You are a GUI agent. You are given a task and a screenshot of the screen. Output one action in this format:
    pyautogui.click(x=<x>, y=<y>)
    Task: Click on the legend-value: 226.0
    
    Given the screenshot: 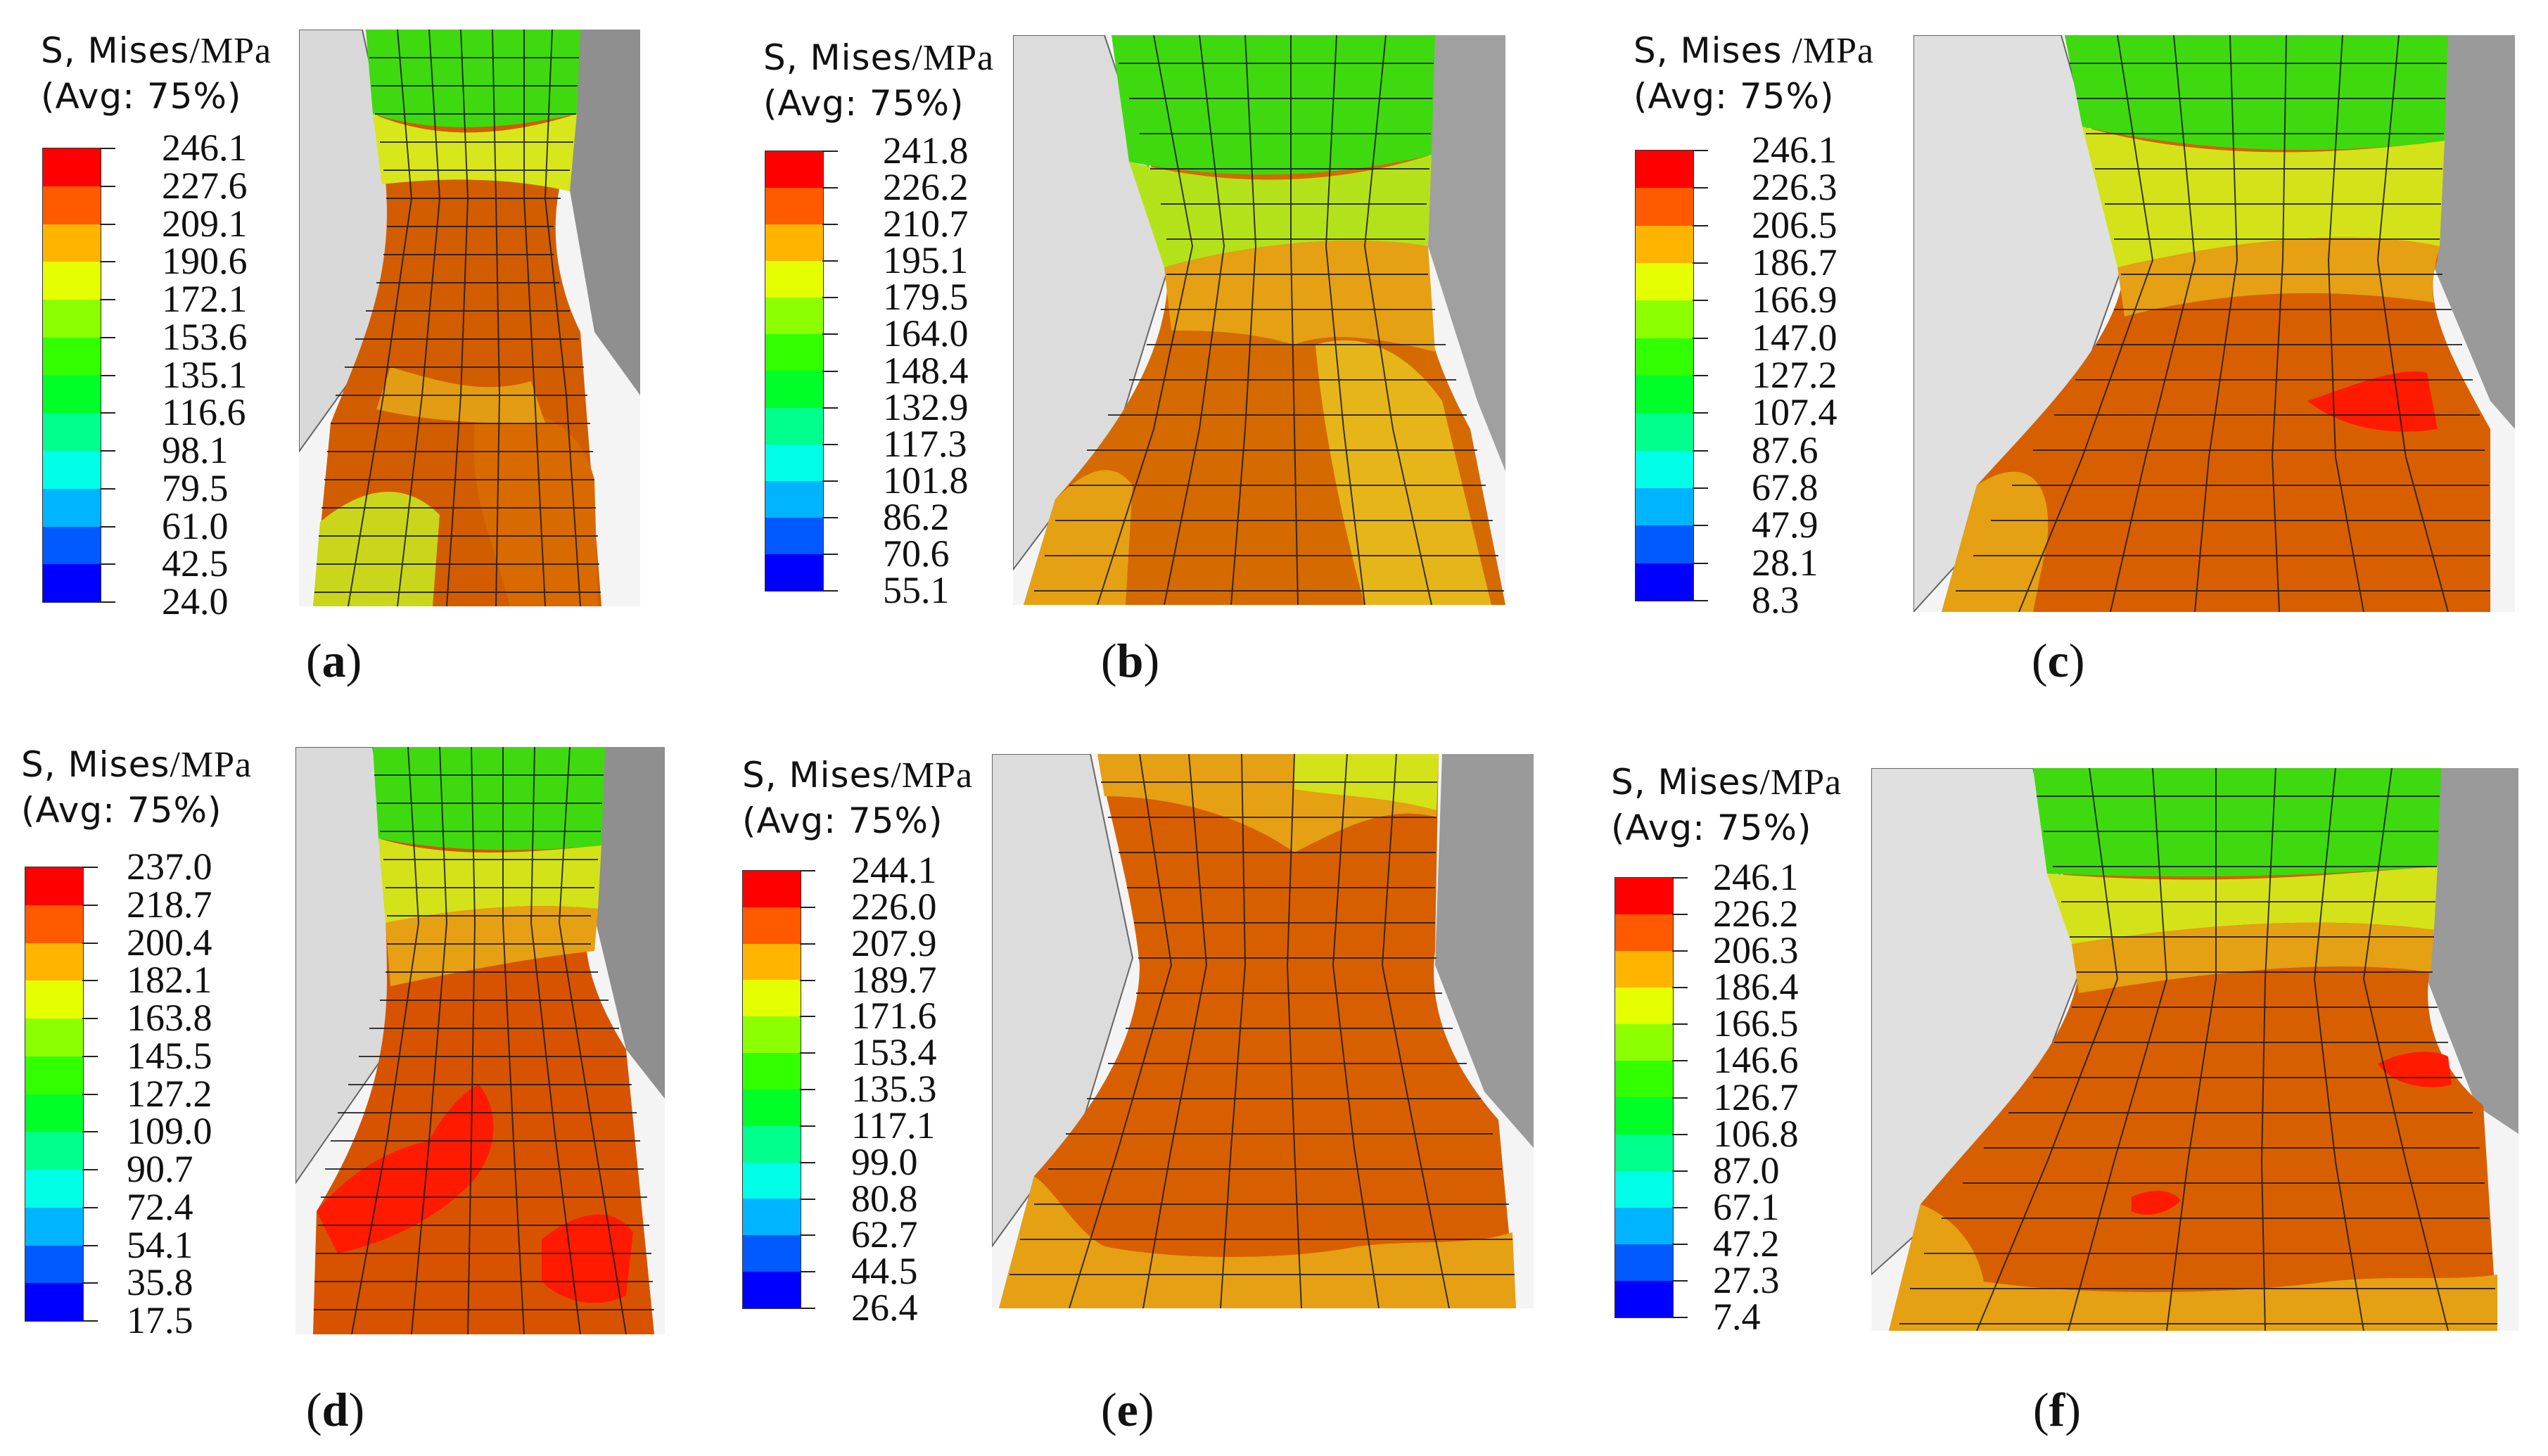 What is the action you would take?
    pyautogui.click(x=894, y=906)
    